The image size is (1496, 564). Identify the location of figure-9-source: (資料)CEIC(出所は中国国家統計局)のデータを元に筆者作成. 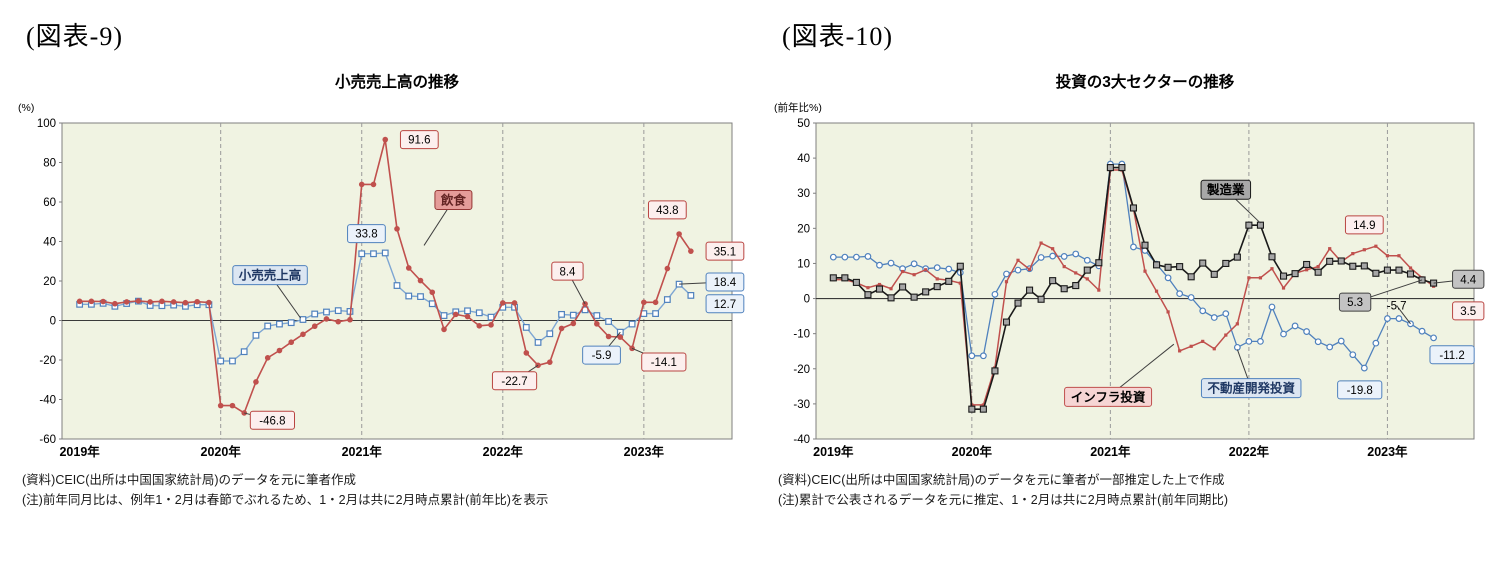
(189, 480).